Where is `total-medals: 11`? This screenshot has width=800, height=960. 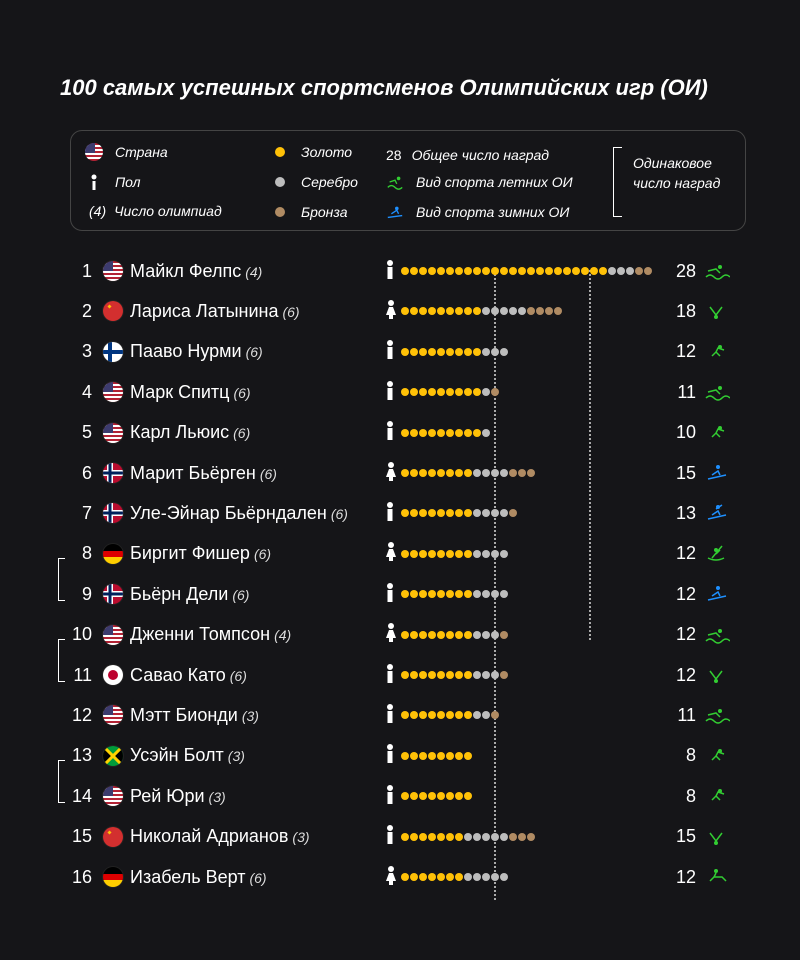 total-medals: 11 is located at coordinates (686, 391).